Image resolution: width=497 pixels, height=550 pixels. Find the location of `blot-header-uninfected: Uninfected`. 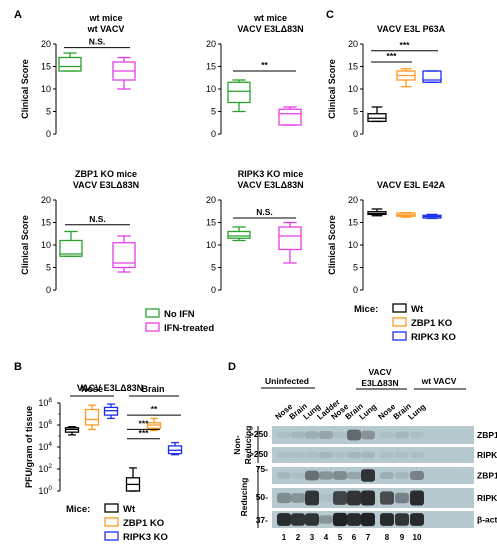

blot-header-uninfected: Uninfected is located at coordinates (287, 381).